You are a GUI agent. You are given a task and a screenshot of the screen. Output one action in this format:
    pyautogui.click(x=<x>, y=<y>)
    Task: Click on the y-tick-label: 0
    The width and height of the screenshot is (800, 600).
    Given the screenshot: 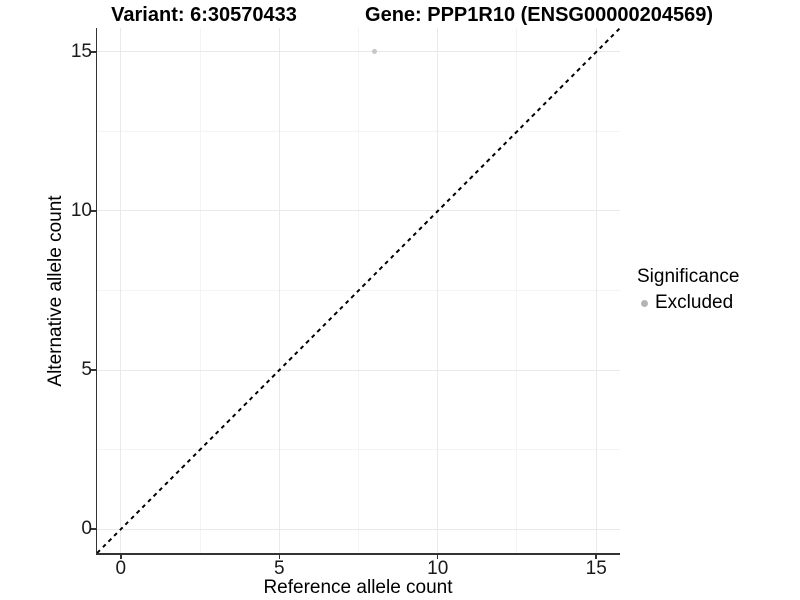 What is the action you would take?
    pyautogui.click(x=86, y=529)
    